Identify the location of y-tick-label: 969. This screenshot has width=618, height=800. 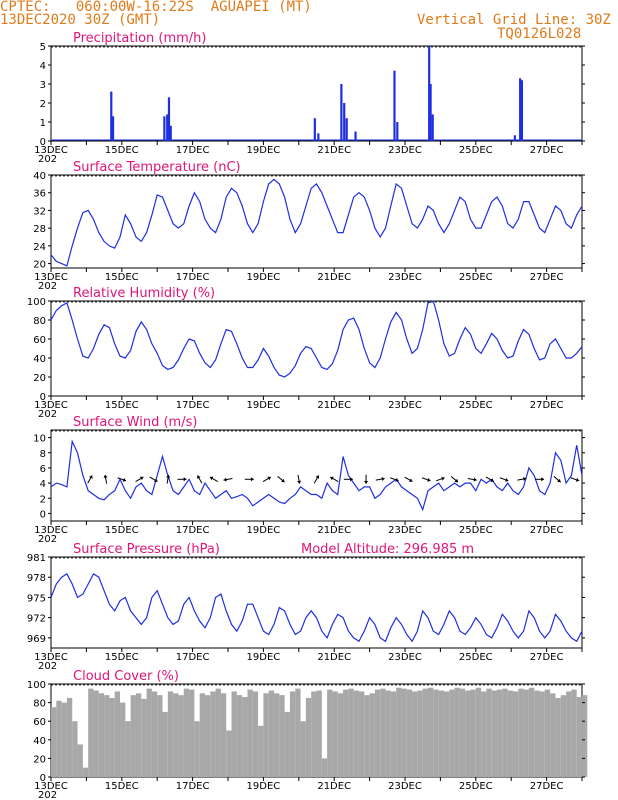
(36, 639).